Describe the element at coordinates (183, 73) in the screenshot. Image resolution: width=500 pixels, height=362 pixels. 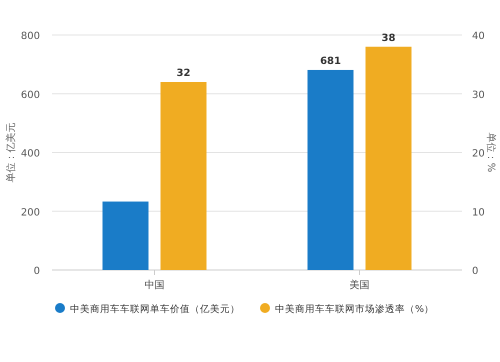
I see `data-label: 32` at that location.